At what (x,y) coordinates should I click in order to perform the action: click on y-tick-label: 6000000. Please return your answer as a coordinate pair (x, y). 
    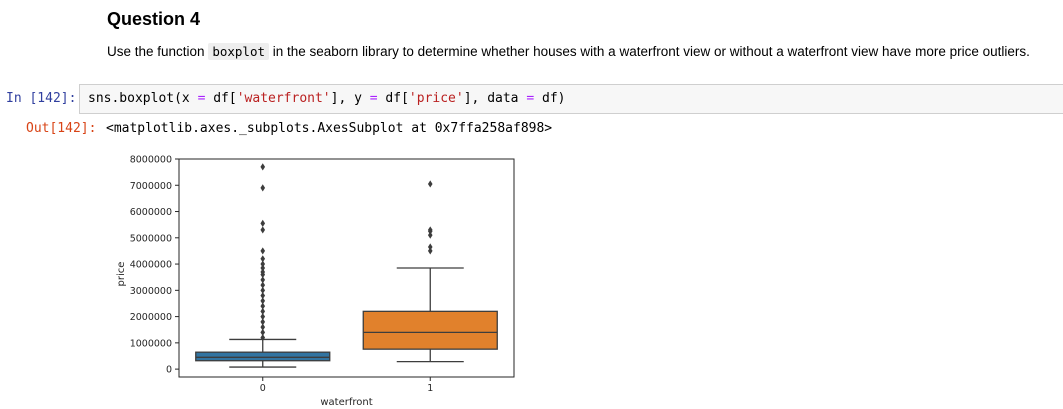
    Looking at the image, I should click on (151, 212).